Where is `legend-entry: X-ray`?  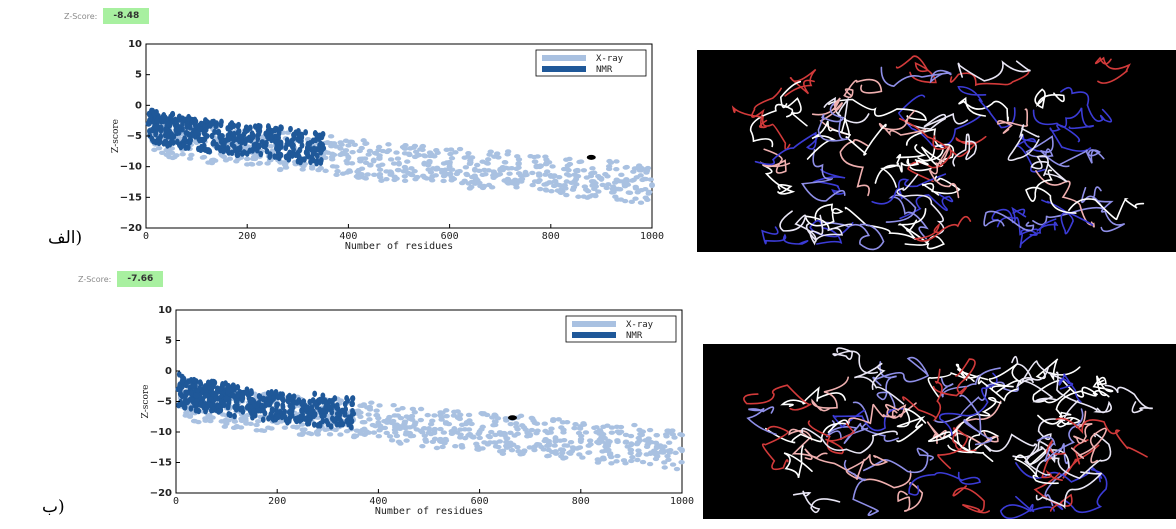
legend-entry: X-ray is located at coordinates (610, 59).